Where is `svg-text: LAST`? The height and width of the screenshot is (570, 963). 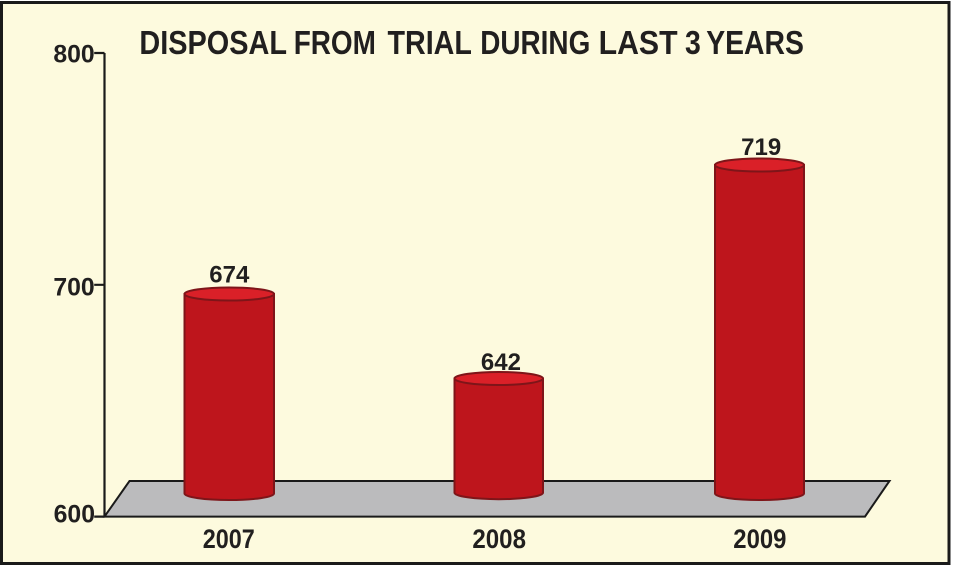
svg-text: LAST is located at coordinates (638, 42).